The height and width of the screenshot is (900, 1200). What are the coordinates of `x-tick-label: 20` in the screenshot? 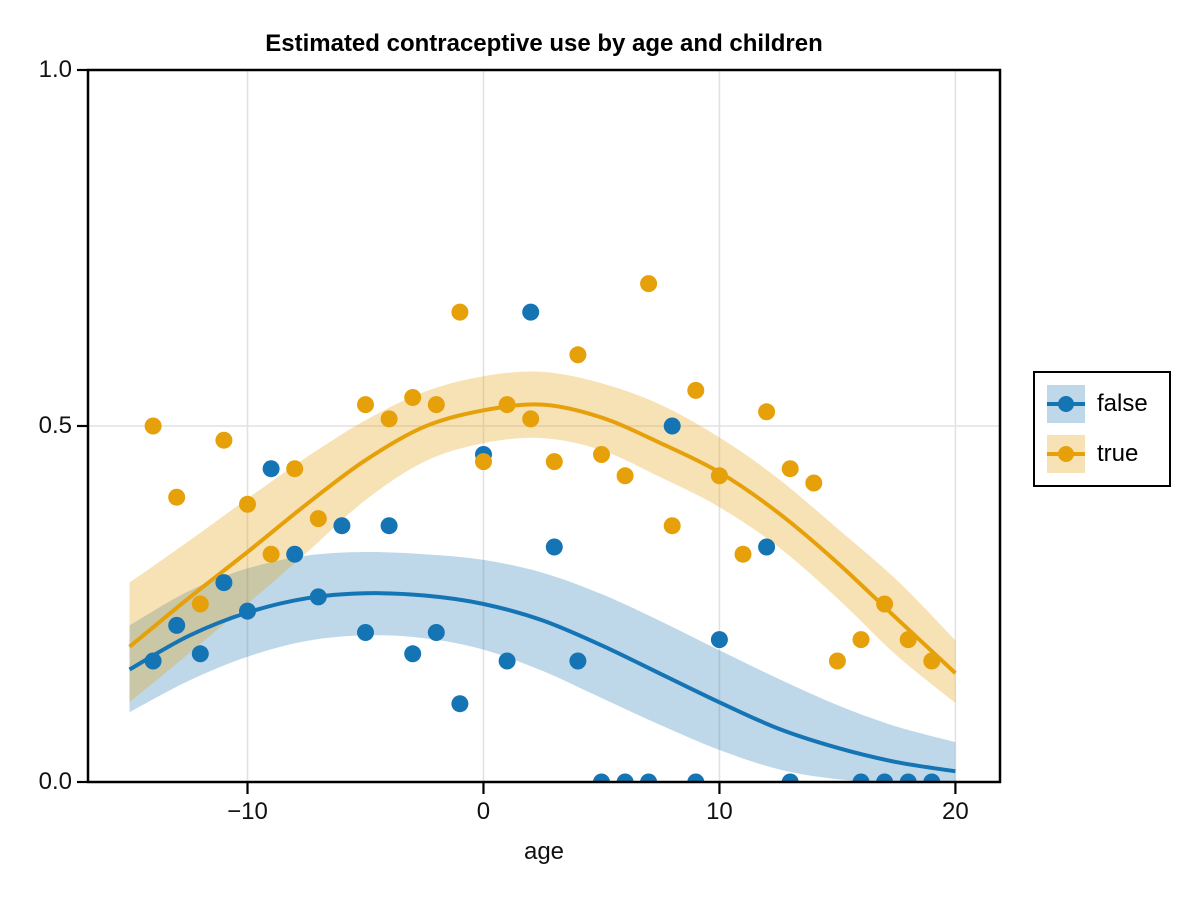 It's located at (955, 811).